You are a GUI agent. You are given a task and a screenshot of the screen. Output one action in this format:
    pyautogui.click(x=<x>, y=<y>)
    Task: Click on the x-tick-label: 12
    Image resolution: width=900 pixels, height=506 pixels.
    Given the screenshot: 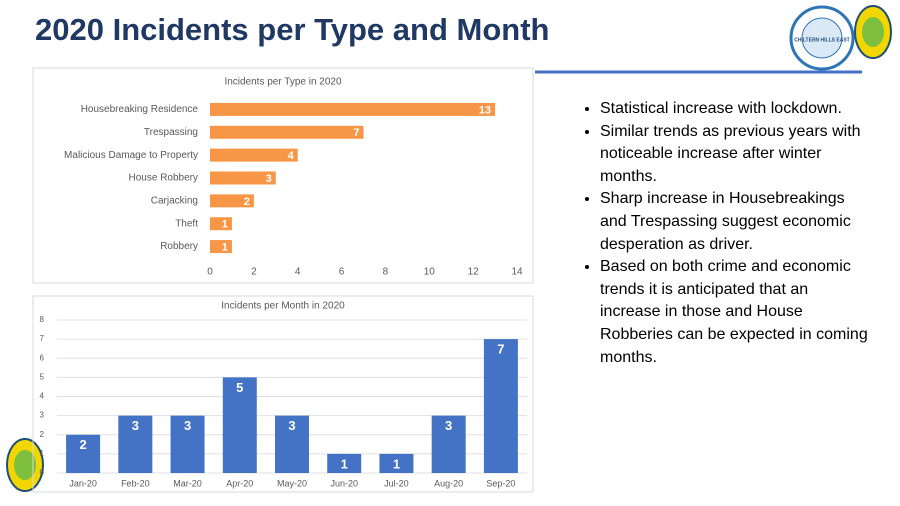 What is the action you would take?
    pyautogui.click(x=474, y=272)
    